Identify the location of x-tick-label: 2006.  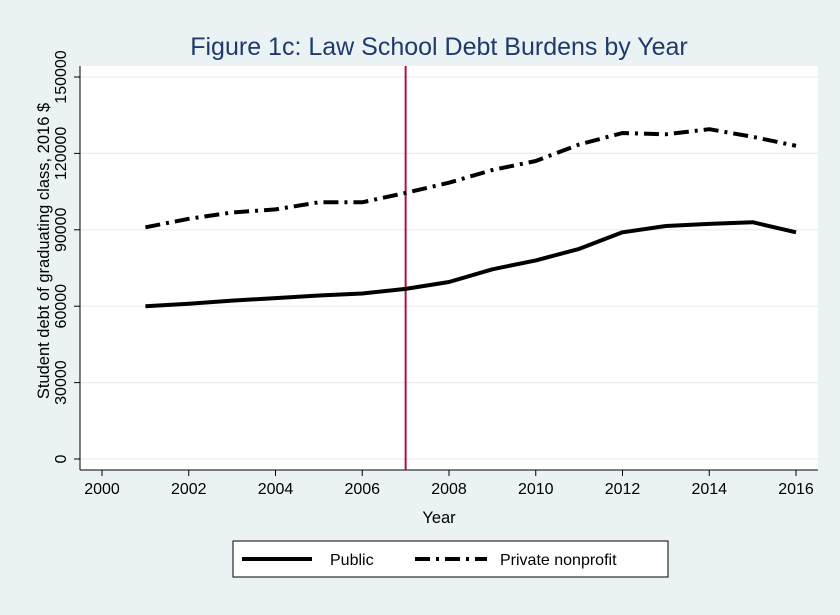
(362, 489).